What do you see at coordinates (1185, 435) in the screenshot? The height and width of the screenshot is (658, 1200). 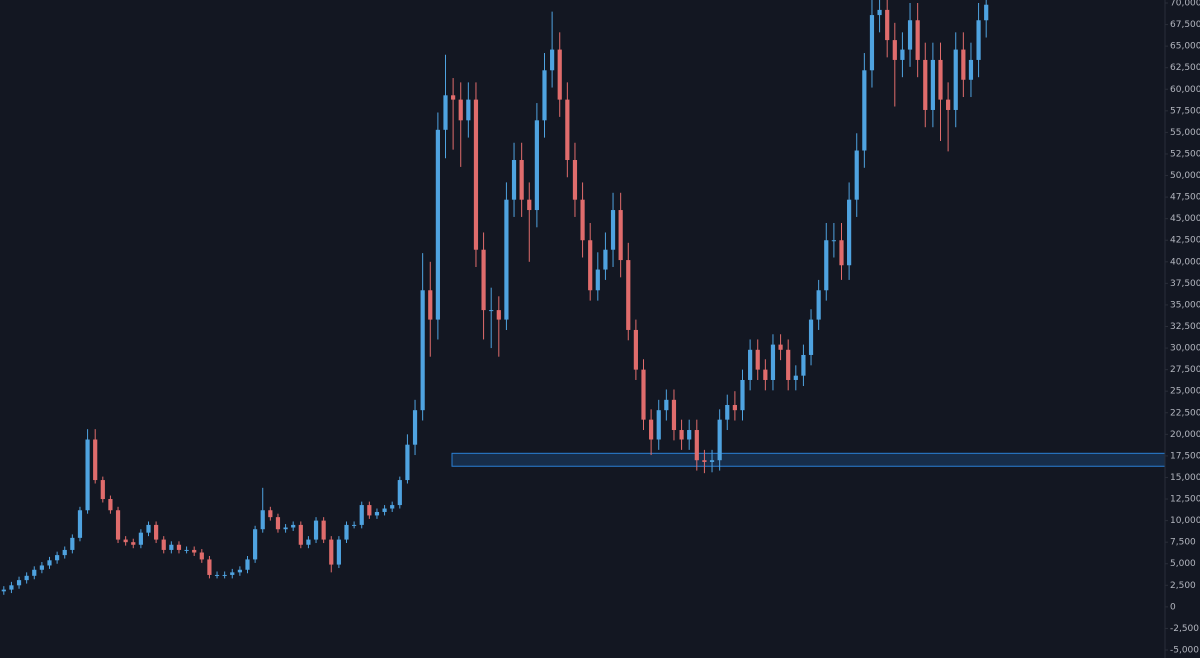 I see `y-tick-label: 20,000` at bounding box center [1185, 435].